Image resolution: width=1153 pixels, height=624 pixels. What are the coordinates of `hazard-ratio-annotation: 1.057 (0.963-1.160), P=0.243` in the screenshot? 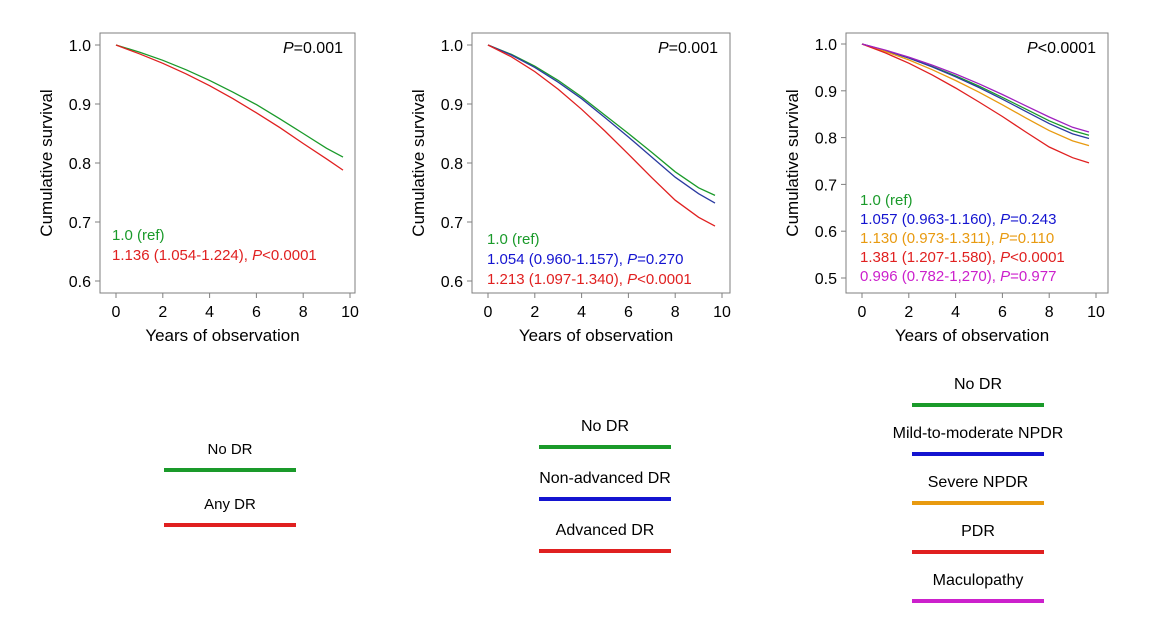 It's located at (958, 219).